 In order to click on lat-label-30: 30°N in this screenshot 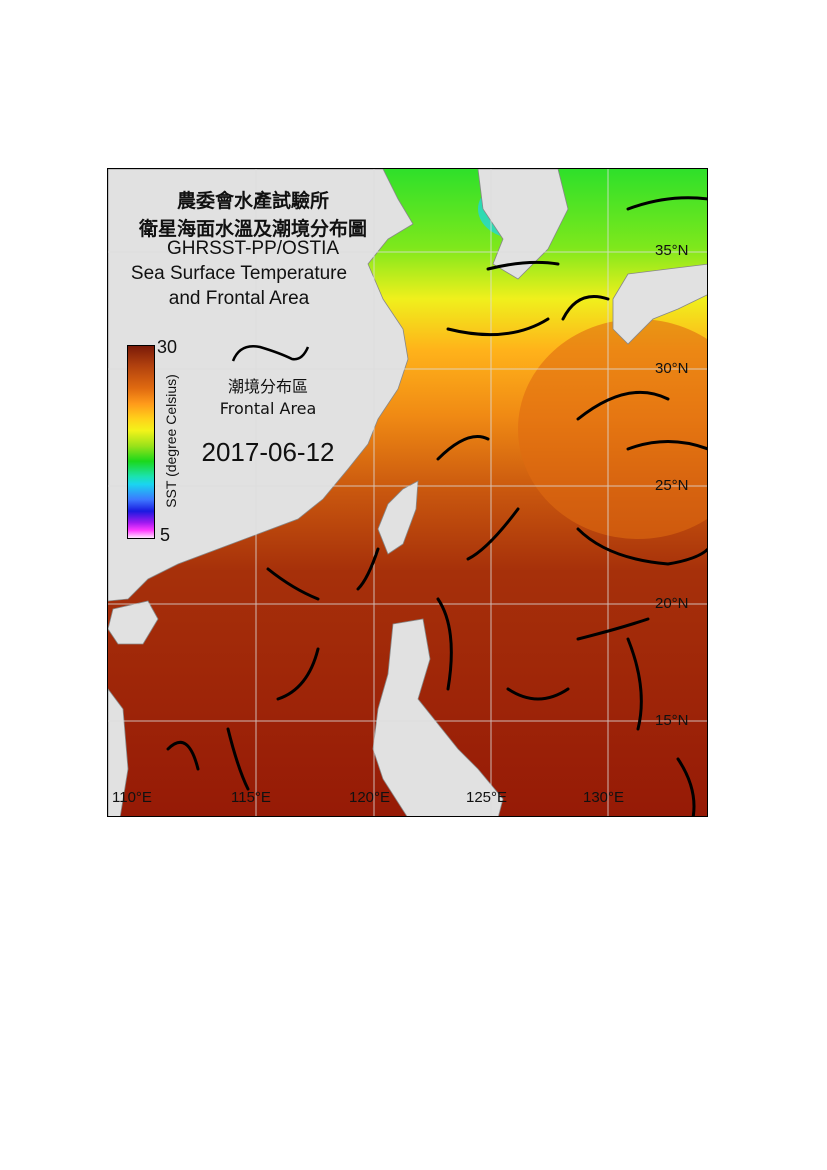, I will do `click(672, 368)`.